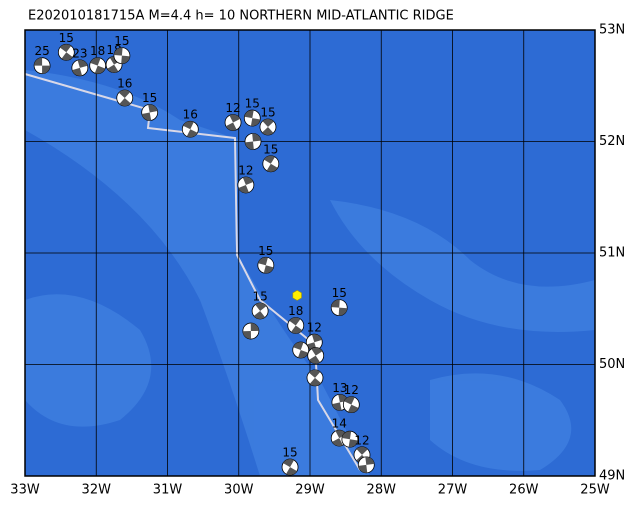  What do you see at coordinates (97, 490) in the screenshot?
I see `lon-label: 32W` at bounding box center [97, 490].